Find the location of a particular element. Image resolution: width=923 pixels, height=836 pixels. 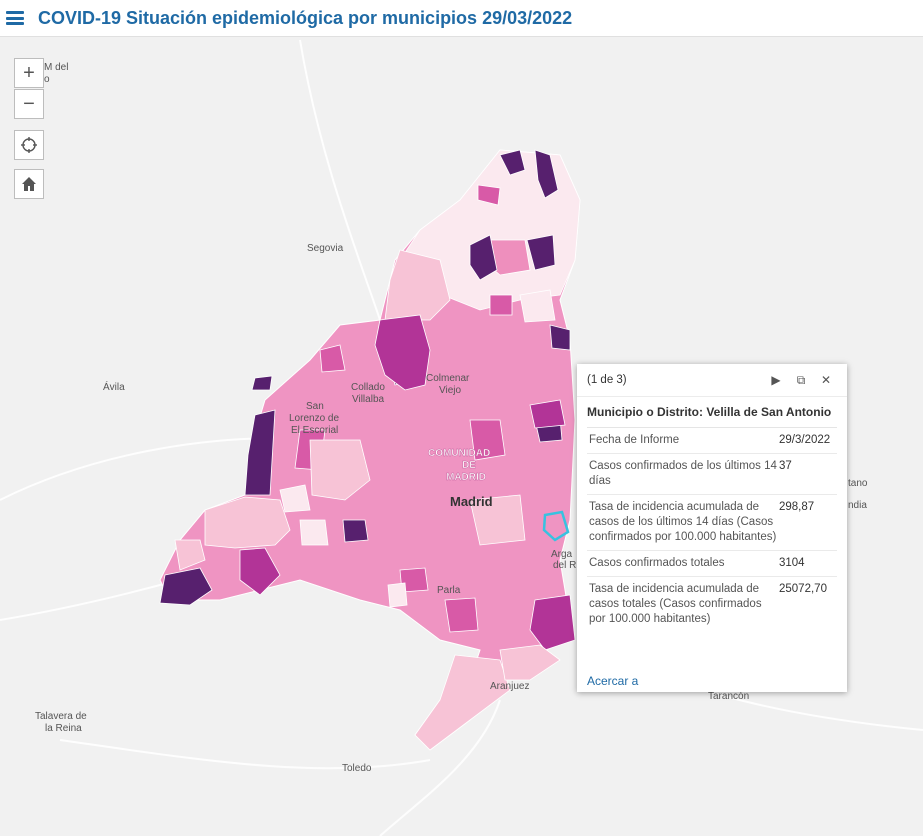

label-segovia: Segovia is located at coordinates (325, 248).